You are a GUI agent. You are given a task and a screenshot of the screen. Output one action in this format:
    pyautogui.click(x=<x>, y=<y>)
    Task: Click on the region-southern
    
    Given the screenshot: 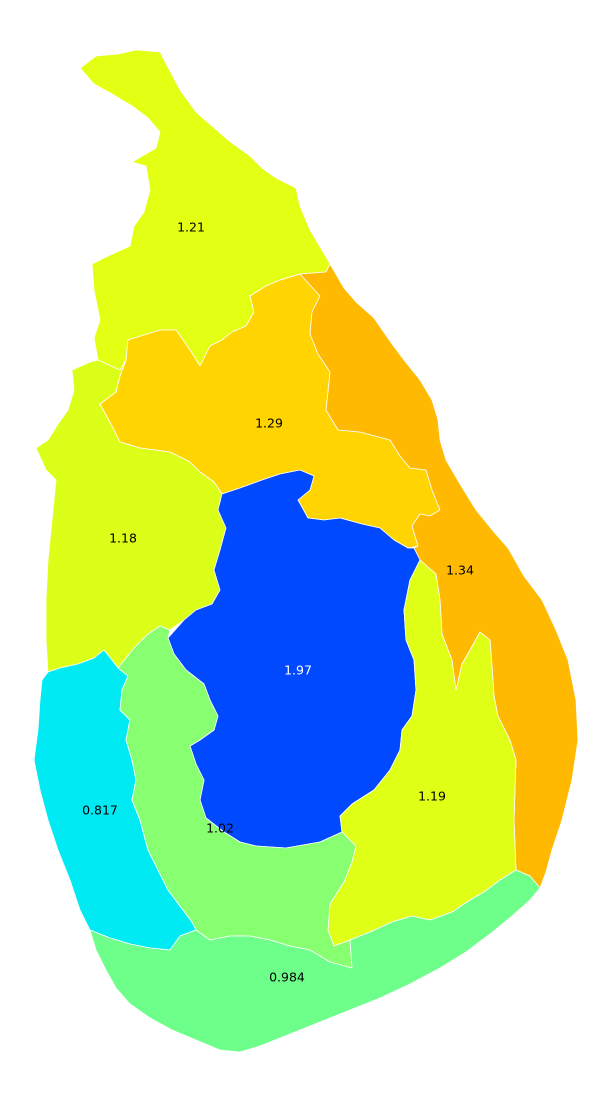 What is the action you would take?
    pyautogui.click(x=315, y=961)
    